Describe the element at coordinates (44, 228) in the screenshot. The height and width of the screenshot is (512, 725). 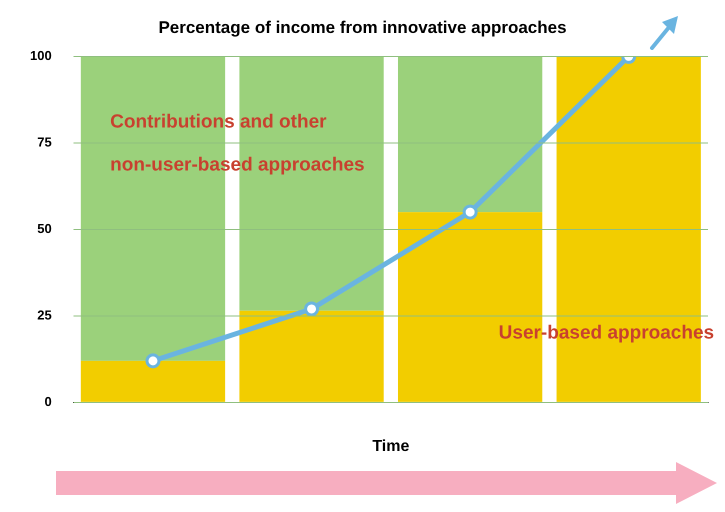
I see `y-tick-label: 50` at that location.